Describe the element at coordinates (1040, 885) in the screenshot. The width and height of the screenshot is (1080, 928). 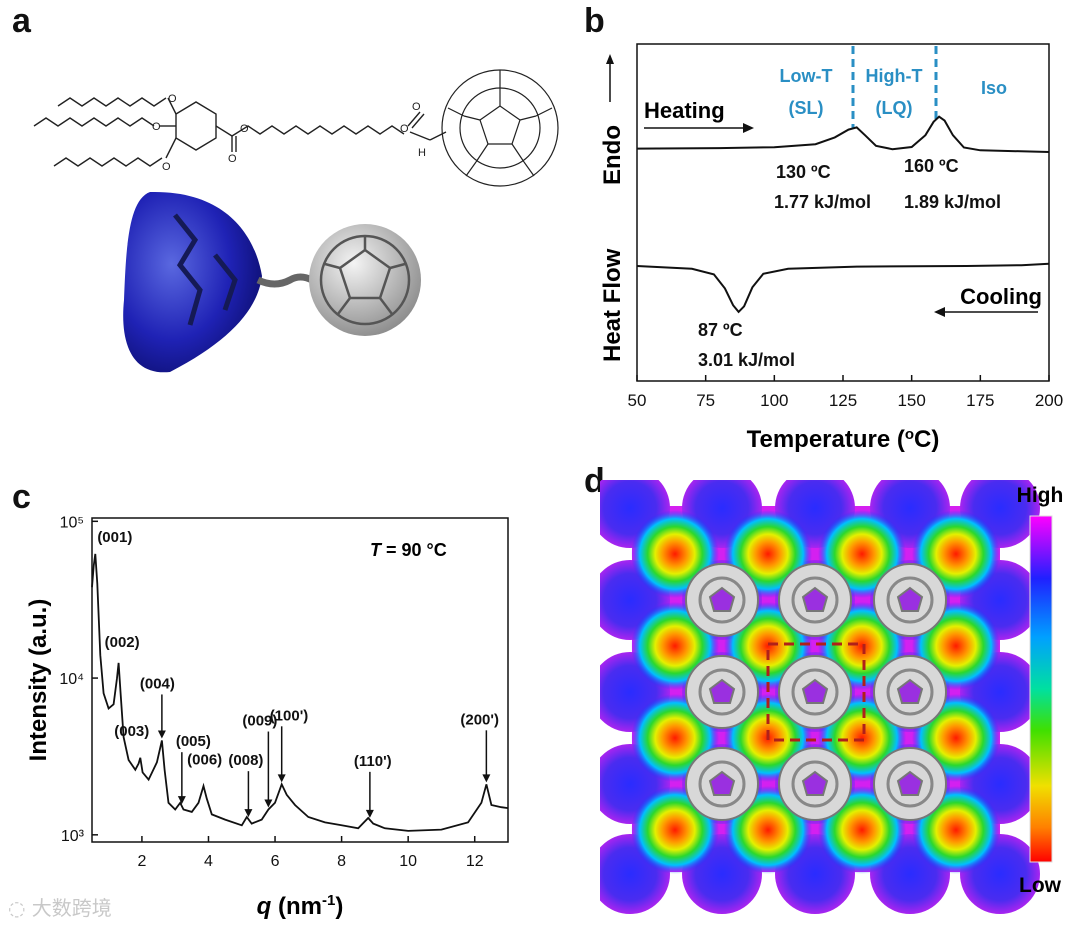
I see `colorbar-low-label: Low` at that location.